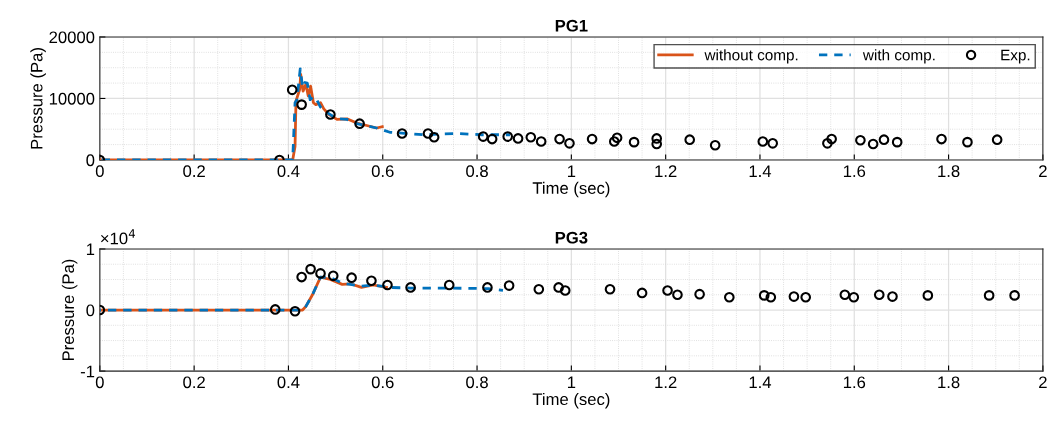 The width and height of the screenshot is (1062, 430). What do you see at coordinates (571, 237) in the screenshot?
I see `chart-title: PG3` at bounding box center [571, 237].